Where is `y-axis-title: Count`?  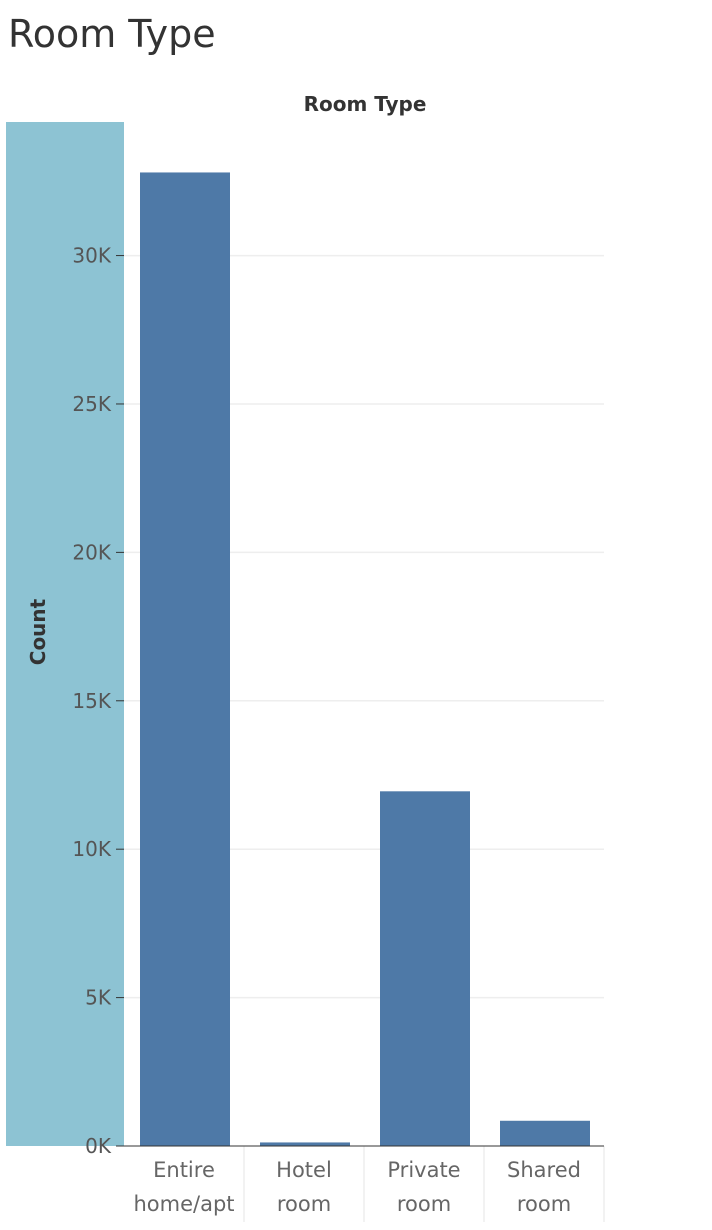
y-axis-title: Count is located at coordinates (38, 631).